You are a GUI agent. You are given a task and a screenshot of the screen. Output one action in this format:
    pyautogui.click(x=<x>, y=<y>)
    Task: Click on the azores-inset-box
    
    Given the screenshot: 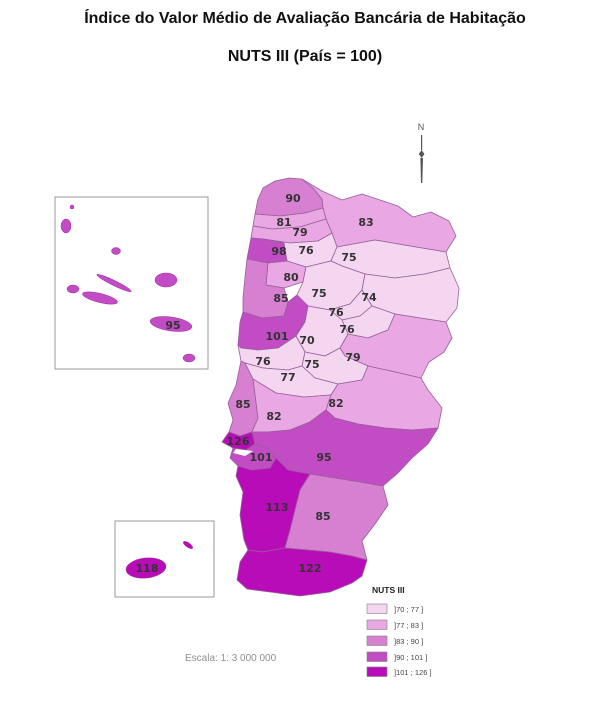 What is the action you would take?
    pyautogui.click(x=131, y=283)
    